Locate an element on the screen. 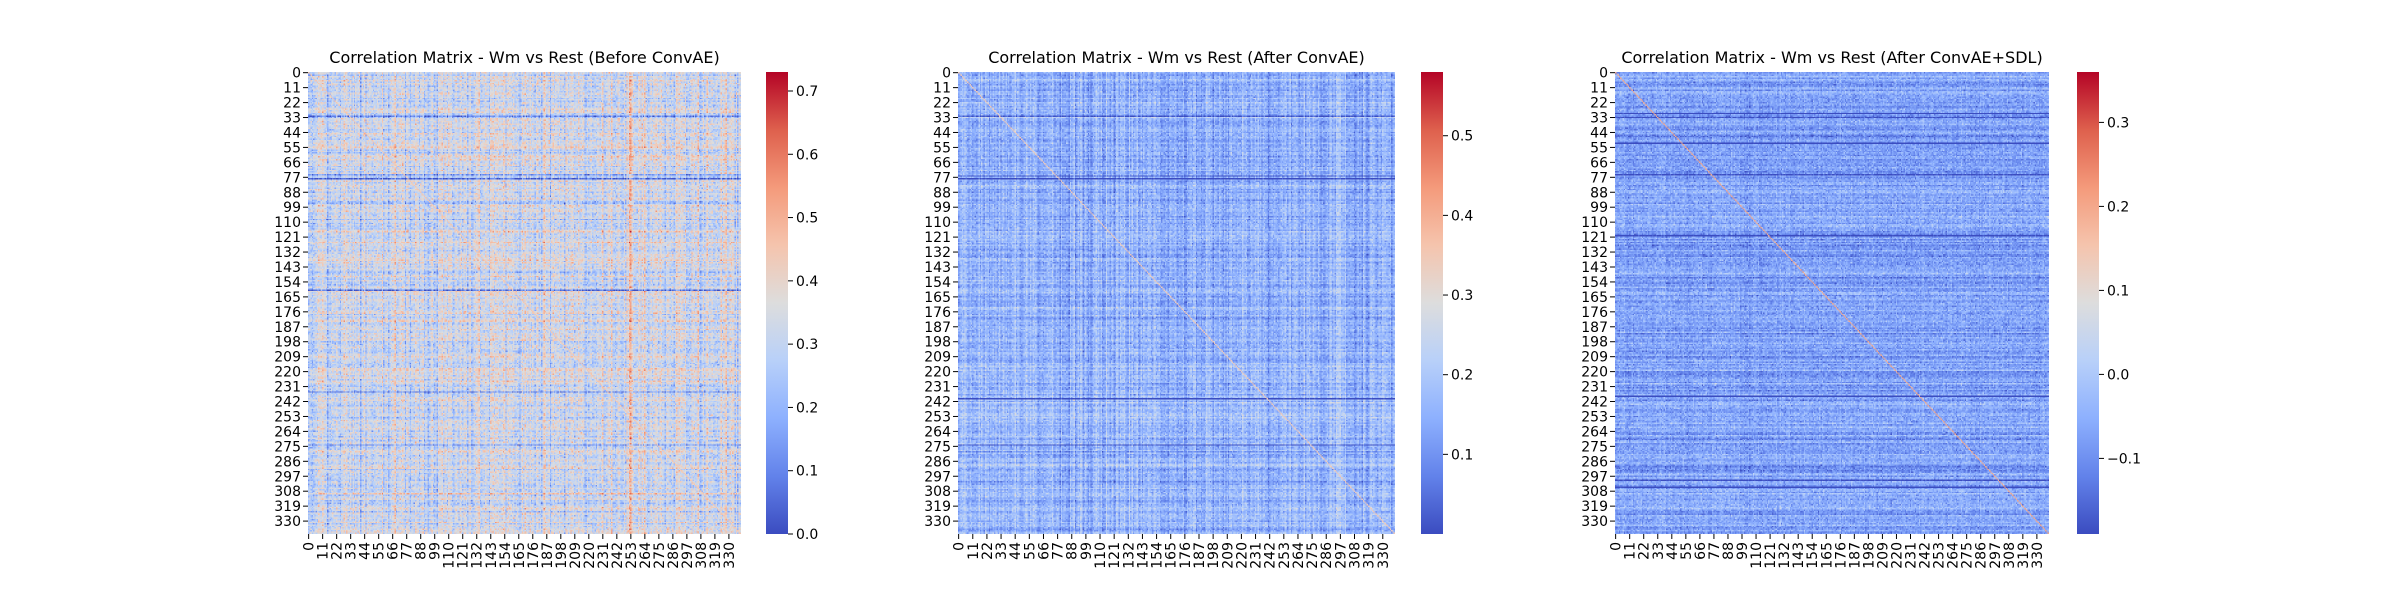  x-tick-label: 253 is located at coordinates (632, 555).